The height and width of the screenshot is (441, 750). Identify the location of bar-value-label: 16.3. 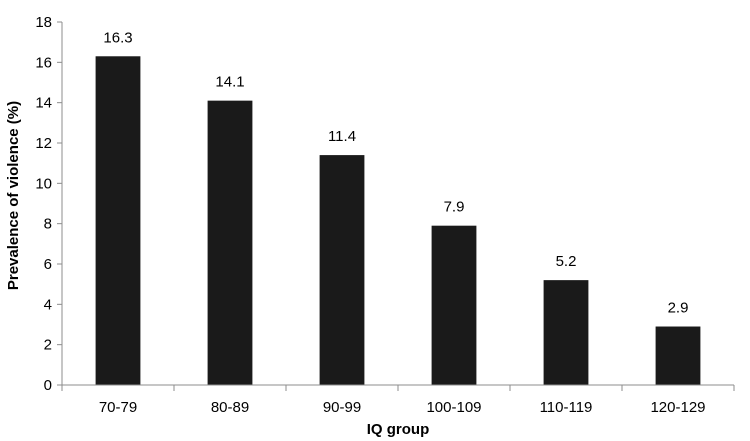
(117, 37).